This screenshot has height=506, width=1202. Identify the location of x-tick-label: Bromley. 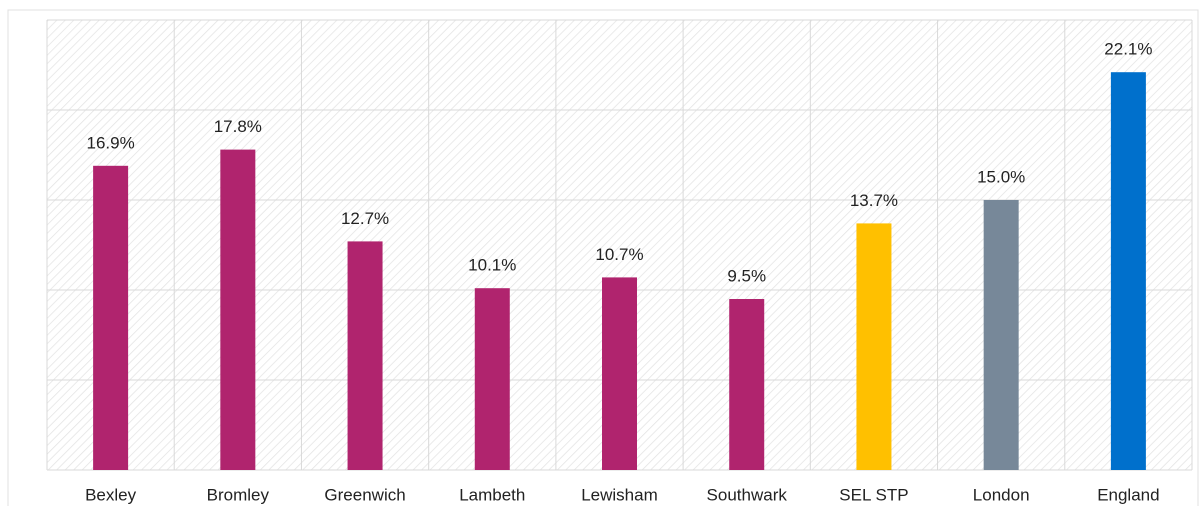
(238, 494).